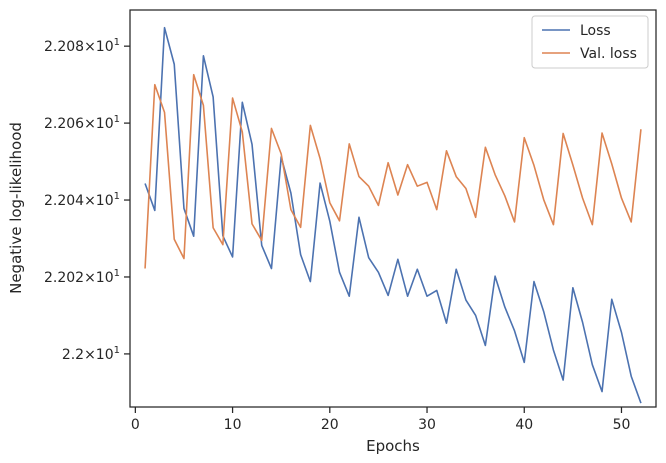 The width and height of the screenshot is (666, 463). What do you see at coordinates (595, 31) in the screenshot?
I see `legend-label-loss: Loss` at bounding box center [595, 31].